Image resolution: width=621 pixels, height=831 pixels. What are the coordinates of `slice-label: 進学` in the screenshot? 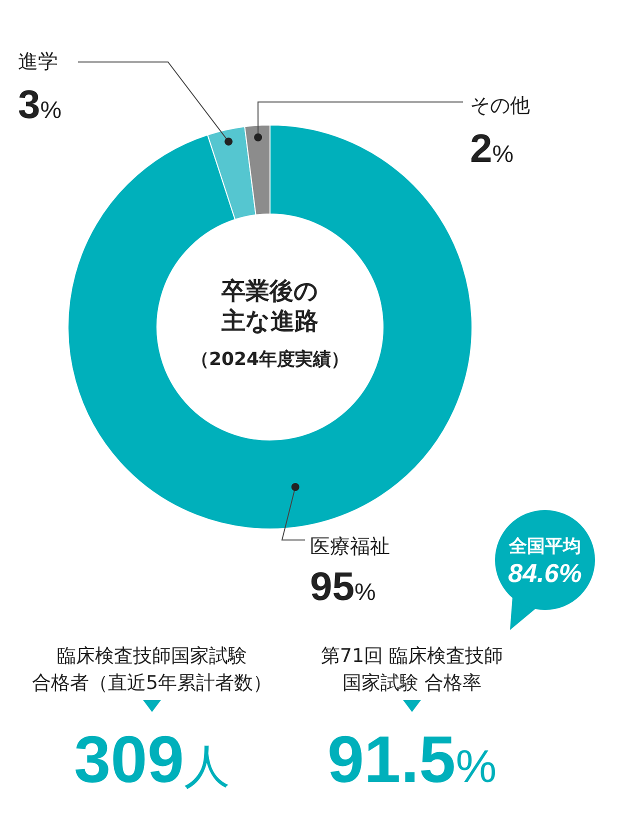 It's located at (38, 61).